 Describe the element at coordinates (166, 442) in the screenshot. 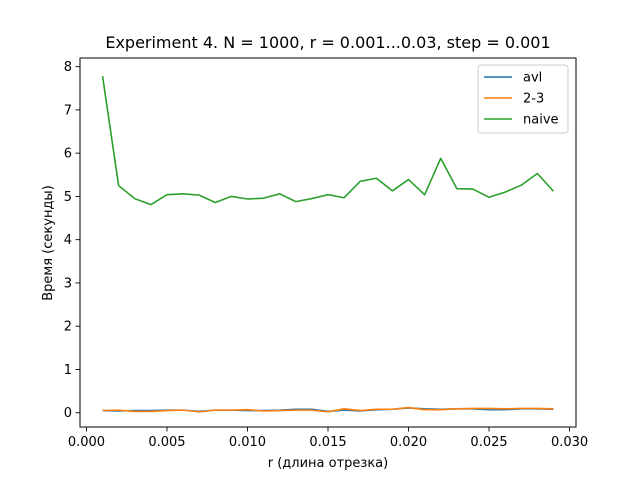

I see `x-tick-label: 0.005` at that location.